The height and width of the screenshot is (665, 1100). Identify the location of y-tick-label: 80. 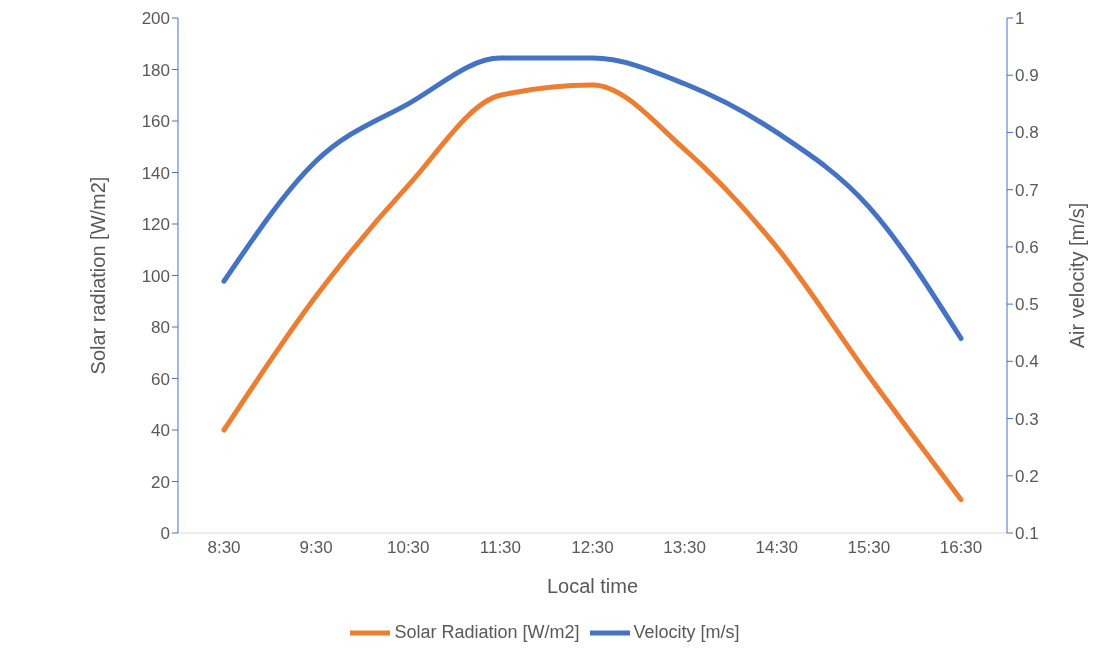
(160, 328).